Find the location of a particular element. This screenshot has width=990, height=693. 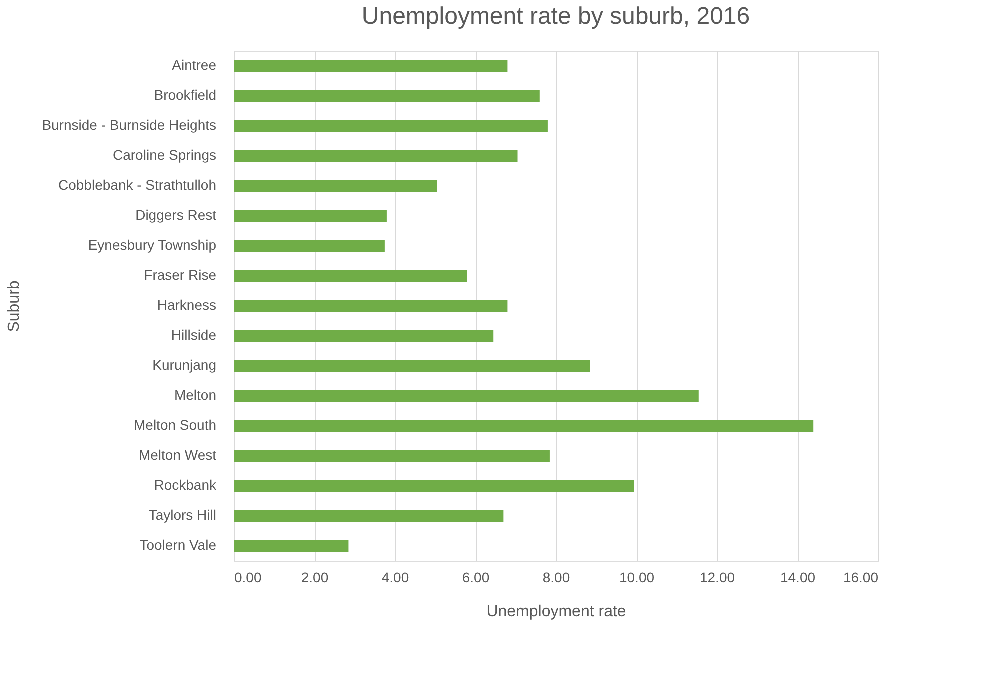

chart-title: Unemployment rate by suburb, 2016 is located at coordinates (556, 16).